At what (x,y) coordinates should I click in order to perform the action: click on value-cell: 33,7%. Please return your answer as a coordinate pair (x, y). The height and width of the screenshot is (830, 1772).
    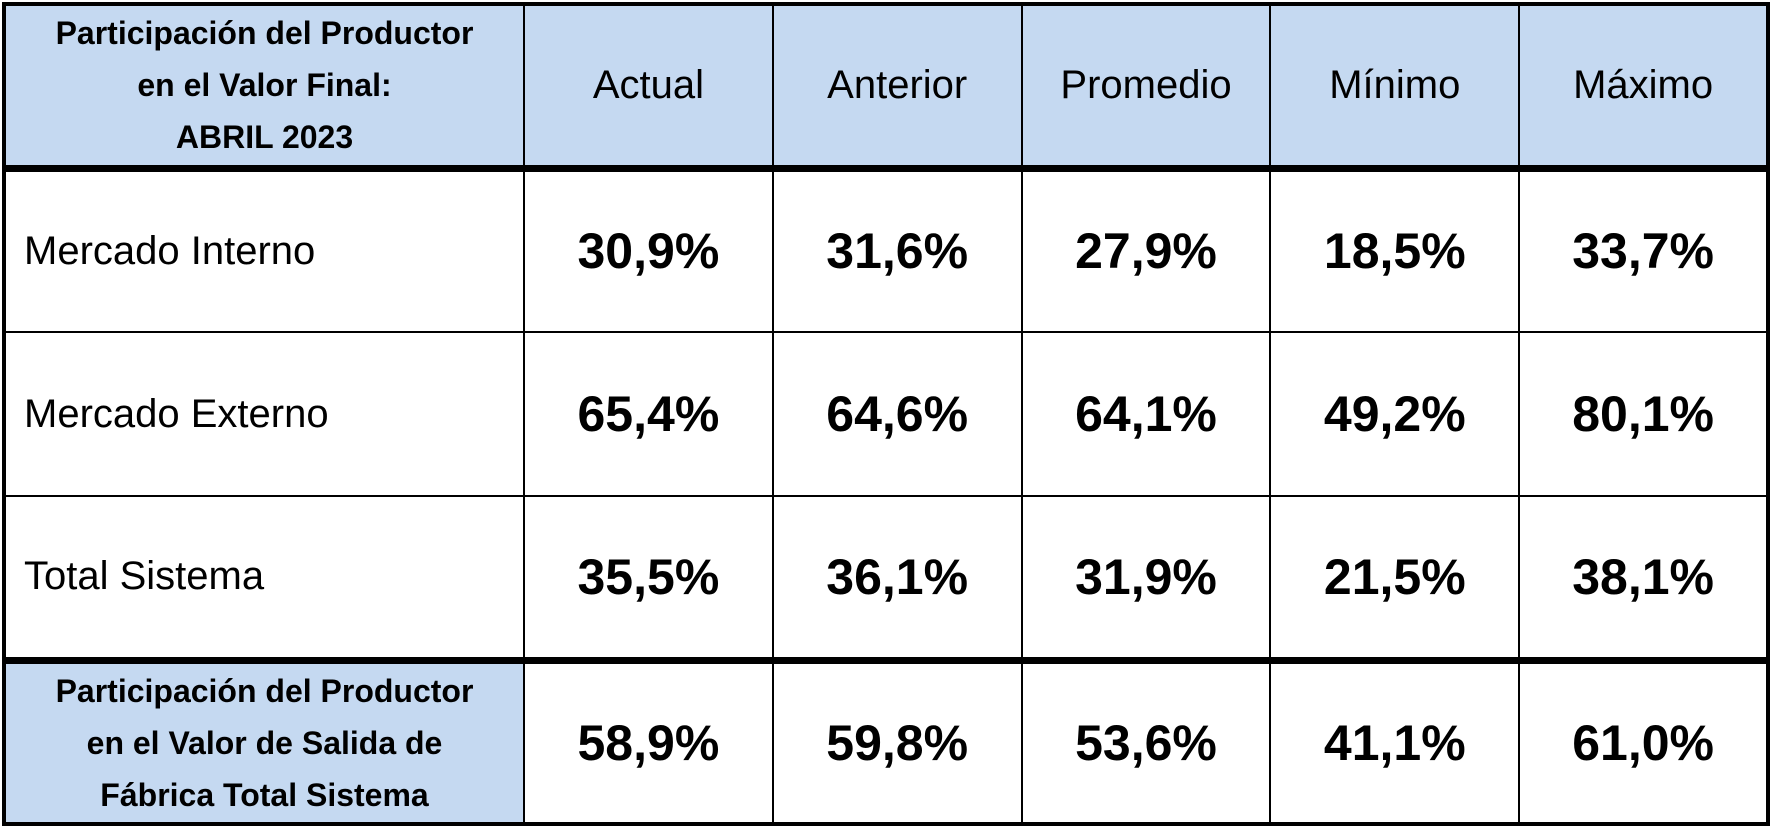
    Looking at the image, I should click on (1643, 250).